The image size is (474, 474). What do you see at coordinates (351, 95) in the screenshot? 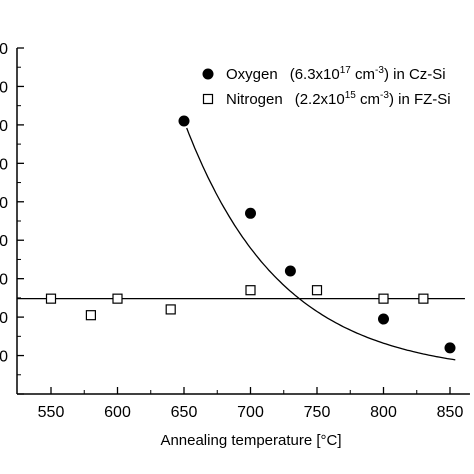
I see `legend-text-conc-exp: 15` at bounding box center [351, 95].